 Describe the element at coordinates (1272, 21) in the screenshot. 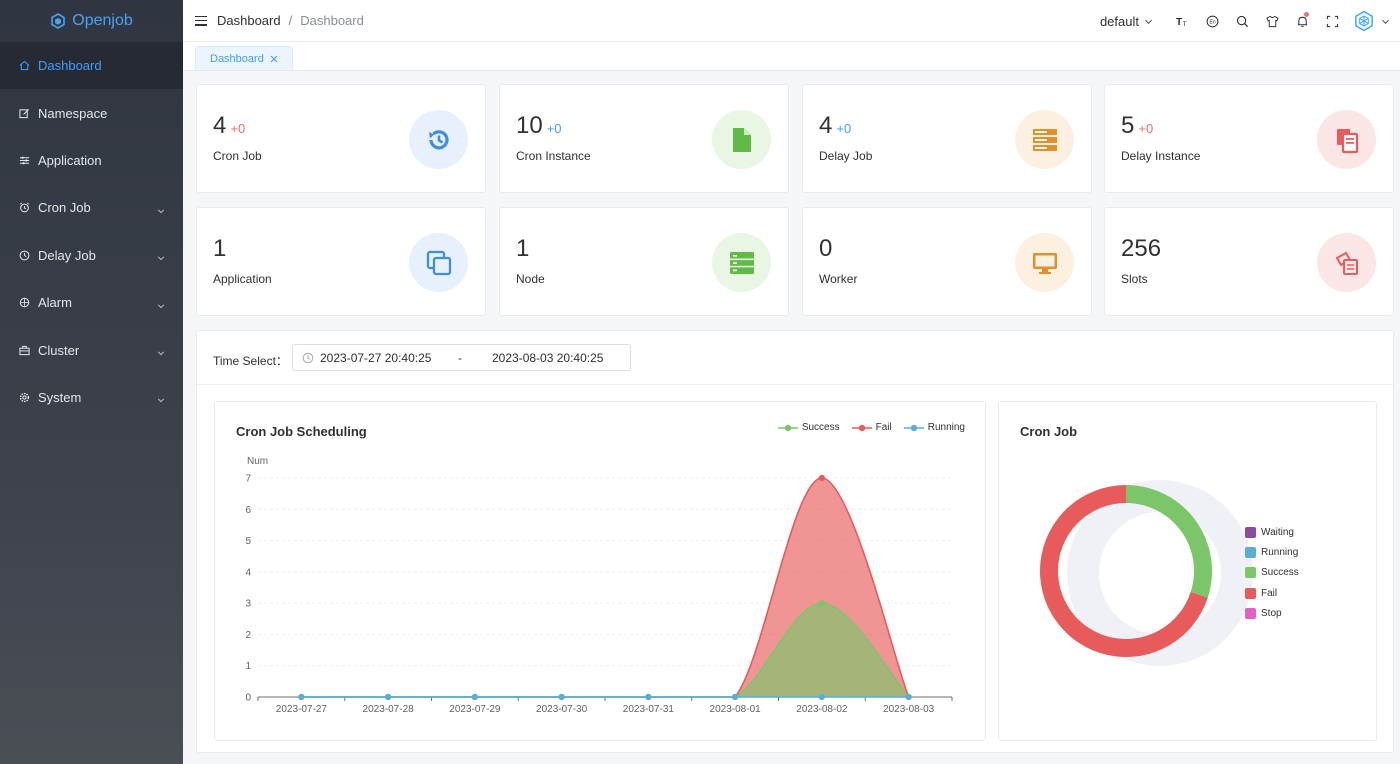

I see `theme-shirt-icon` at that location.